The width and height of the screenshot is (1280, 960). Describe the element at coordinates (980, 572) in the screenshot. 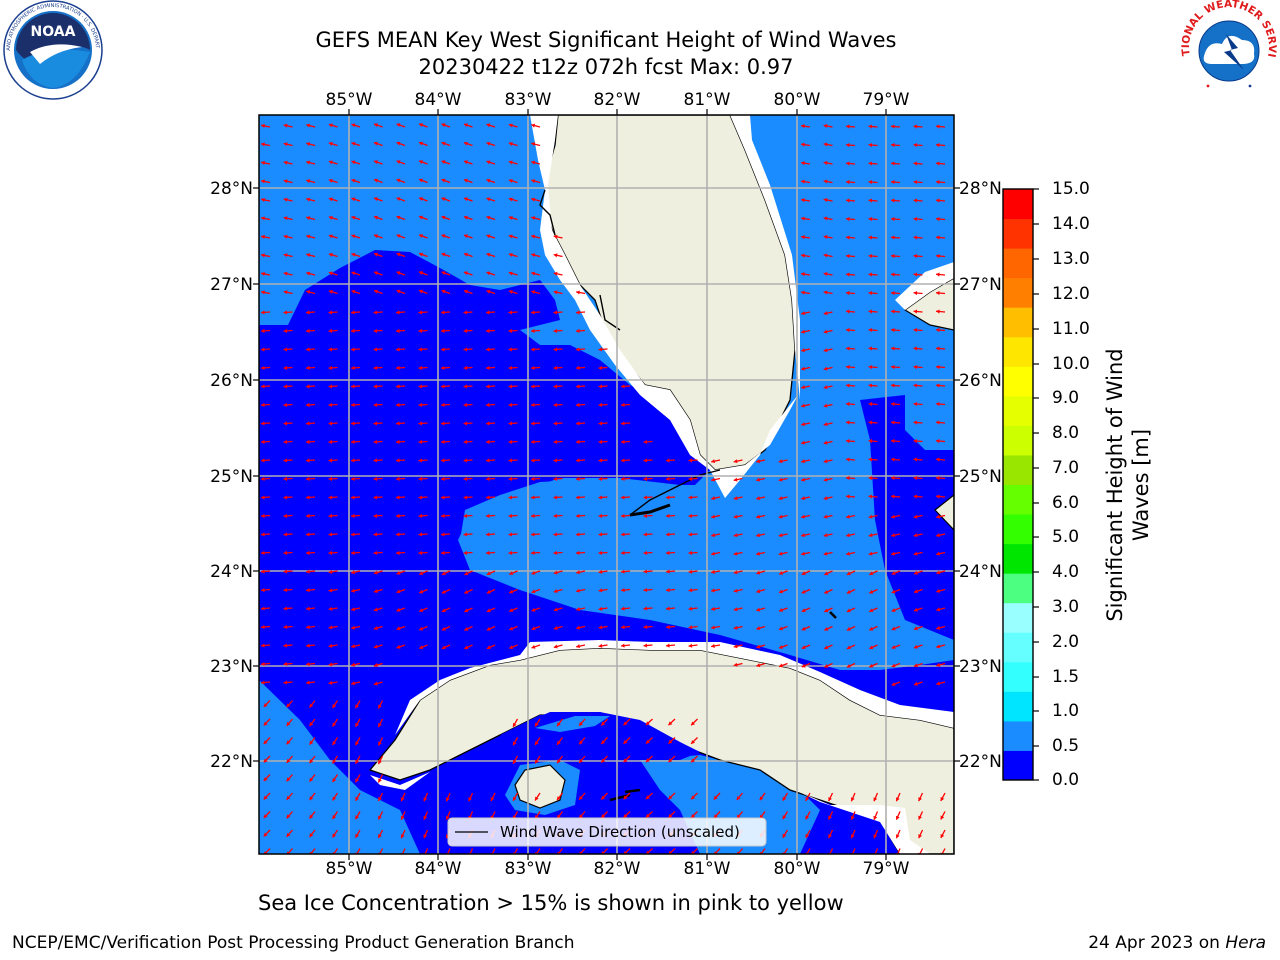

I see `lat-label-right: 24°N` at that location.